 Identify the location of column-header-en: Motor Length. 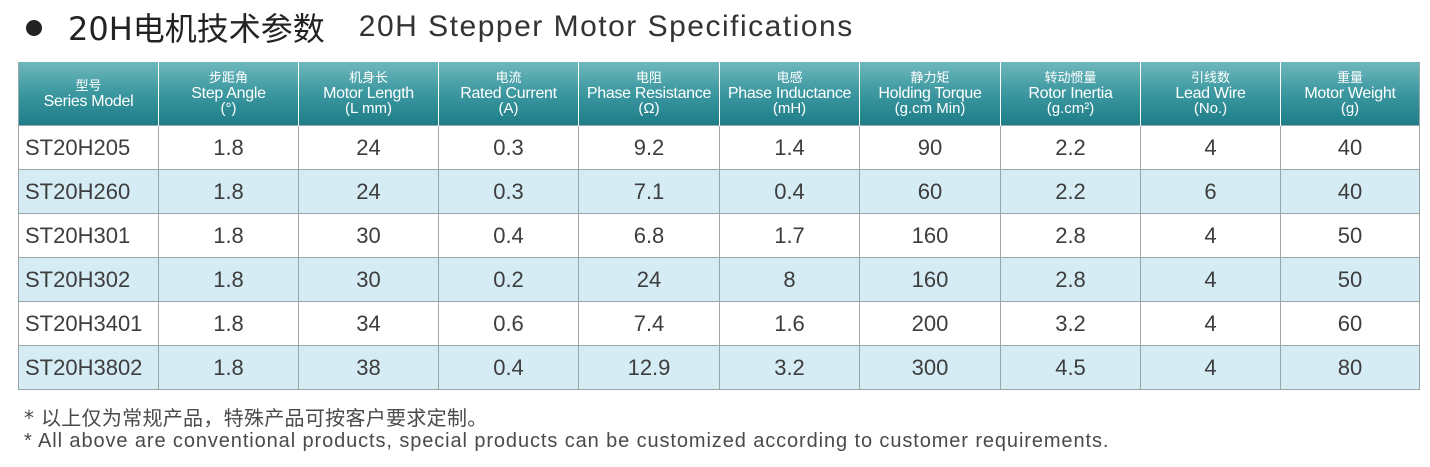
(368, 93).